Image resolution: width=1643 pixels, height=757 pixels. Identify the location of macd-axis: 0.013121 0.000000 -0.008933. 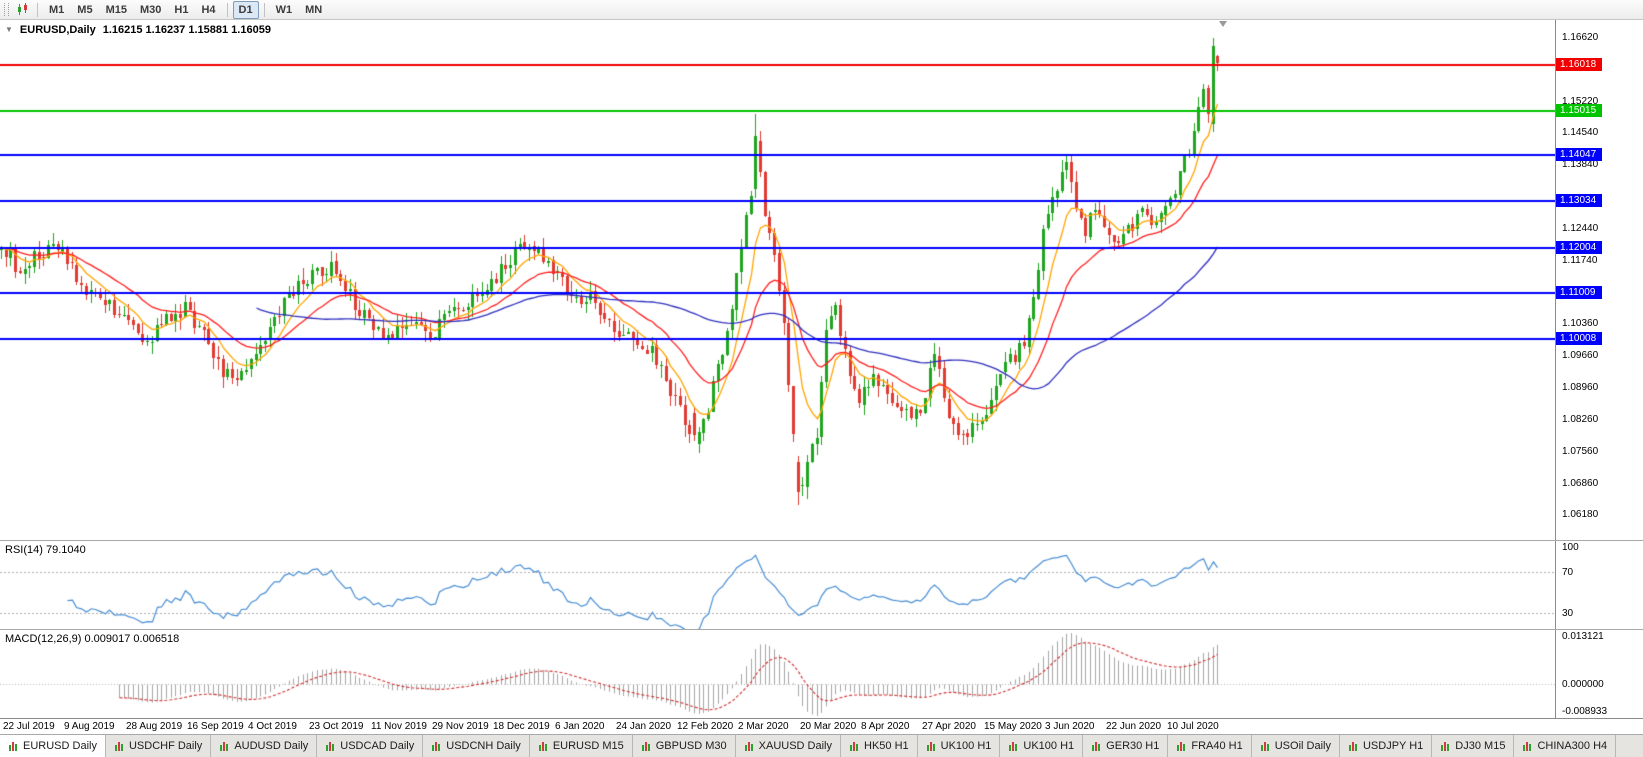
(1599, 674).